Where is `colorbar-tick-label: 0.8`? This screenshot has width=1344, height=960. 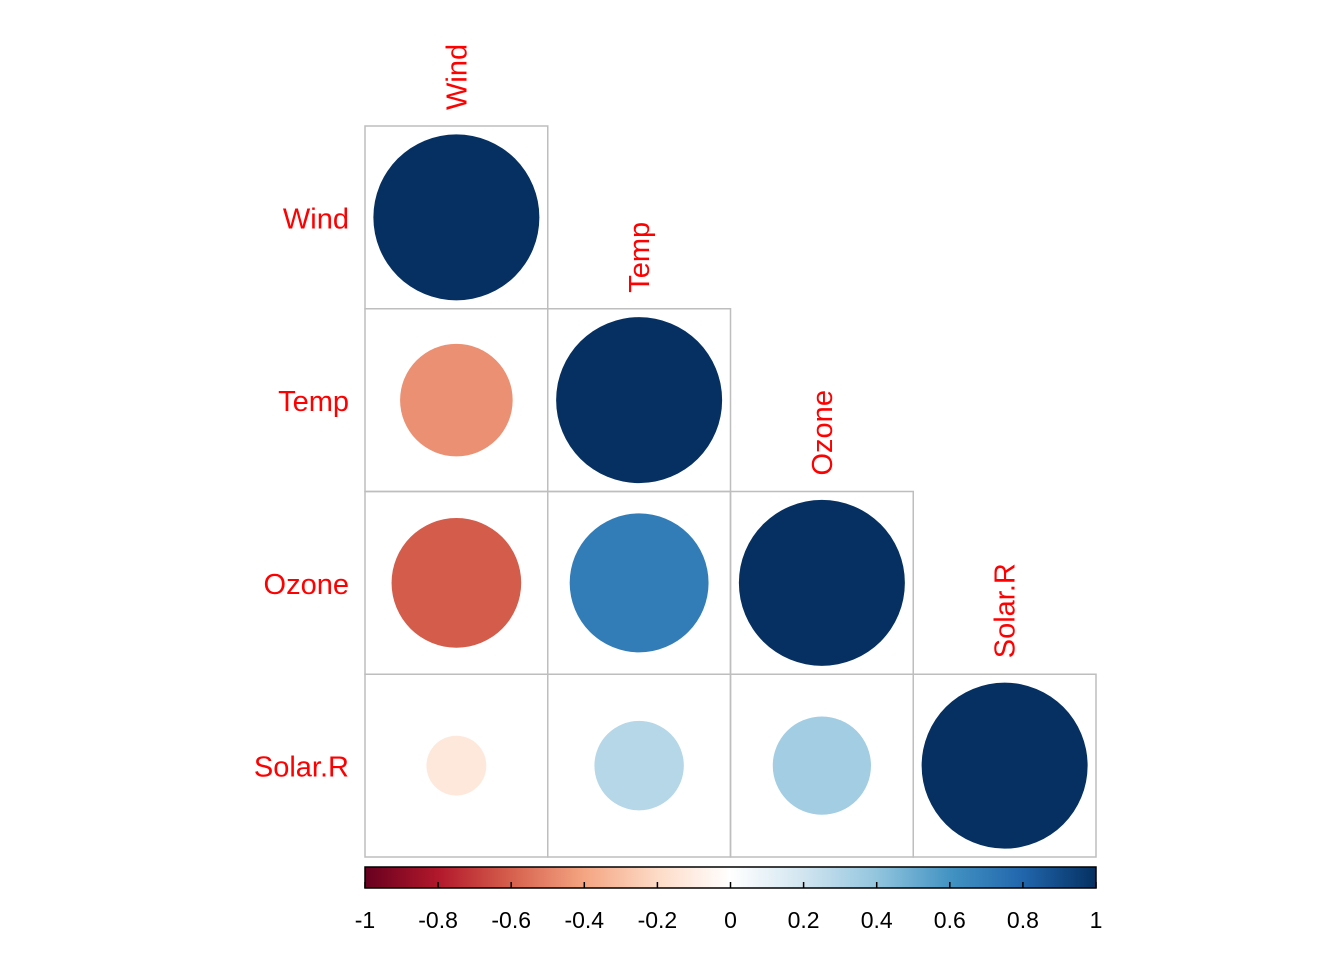
colorbar-tick-label: 0.8 is located at coordinates (1023, 920).